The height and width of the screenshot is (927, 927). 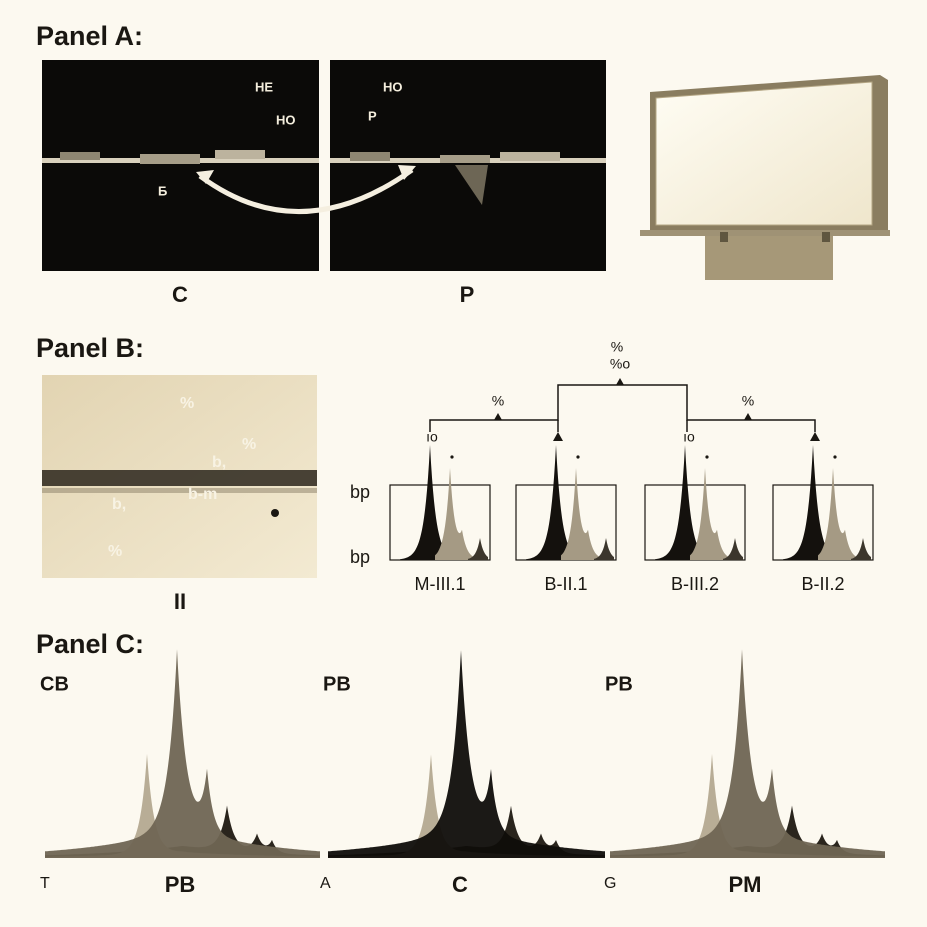 What do you see at coordinates (202, 494) in the screenshot?
I see `gel-label: b-m` at bounding box center [202, 494].